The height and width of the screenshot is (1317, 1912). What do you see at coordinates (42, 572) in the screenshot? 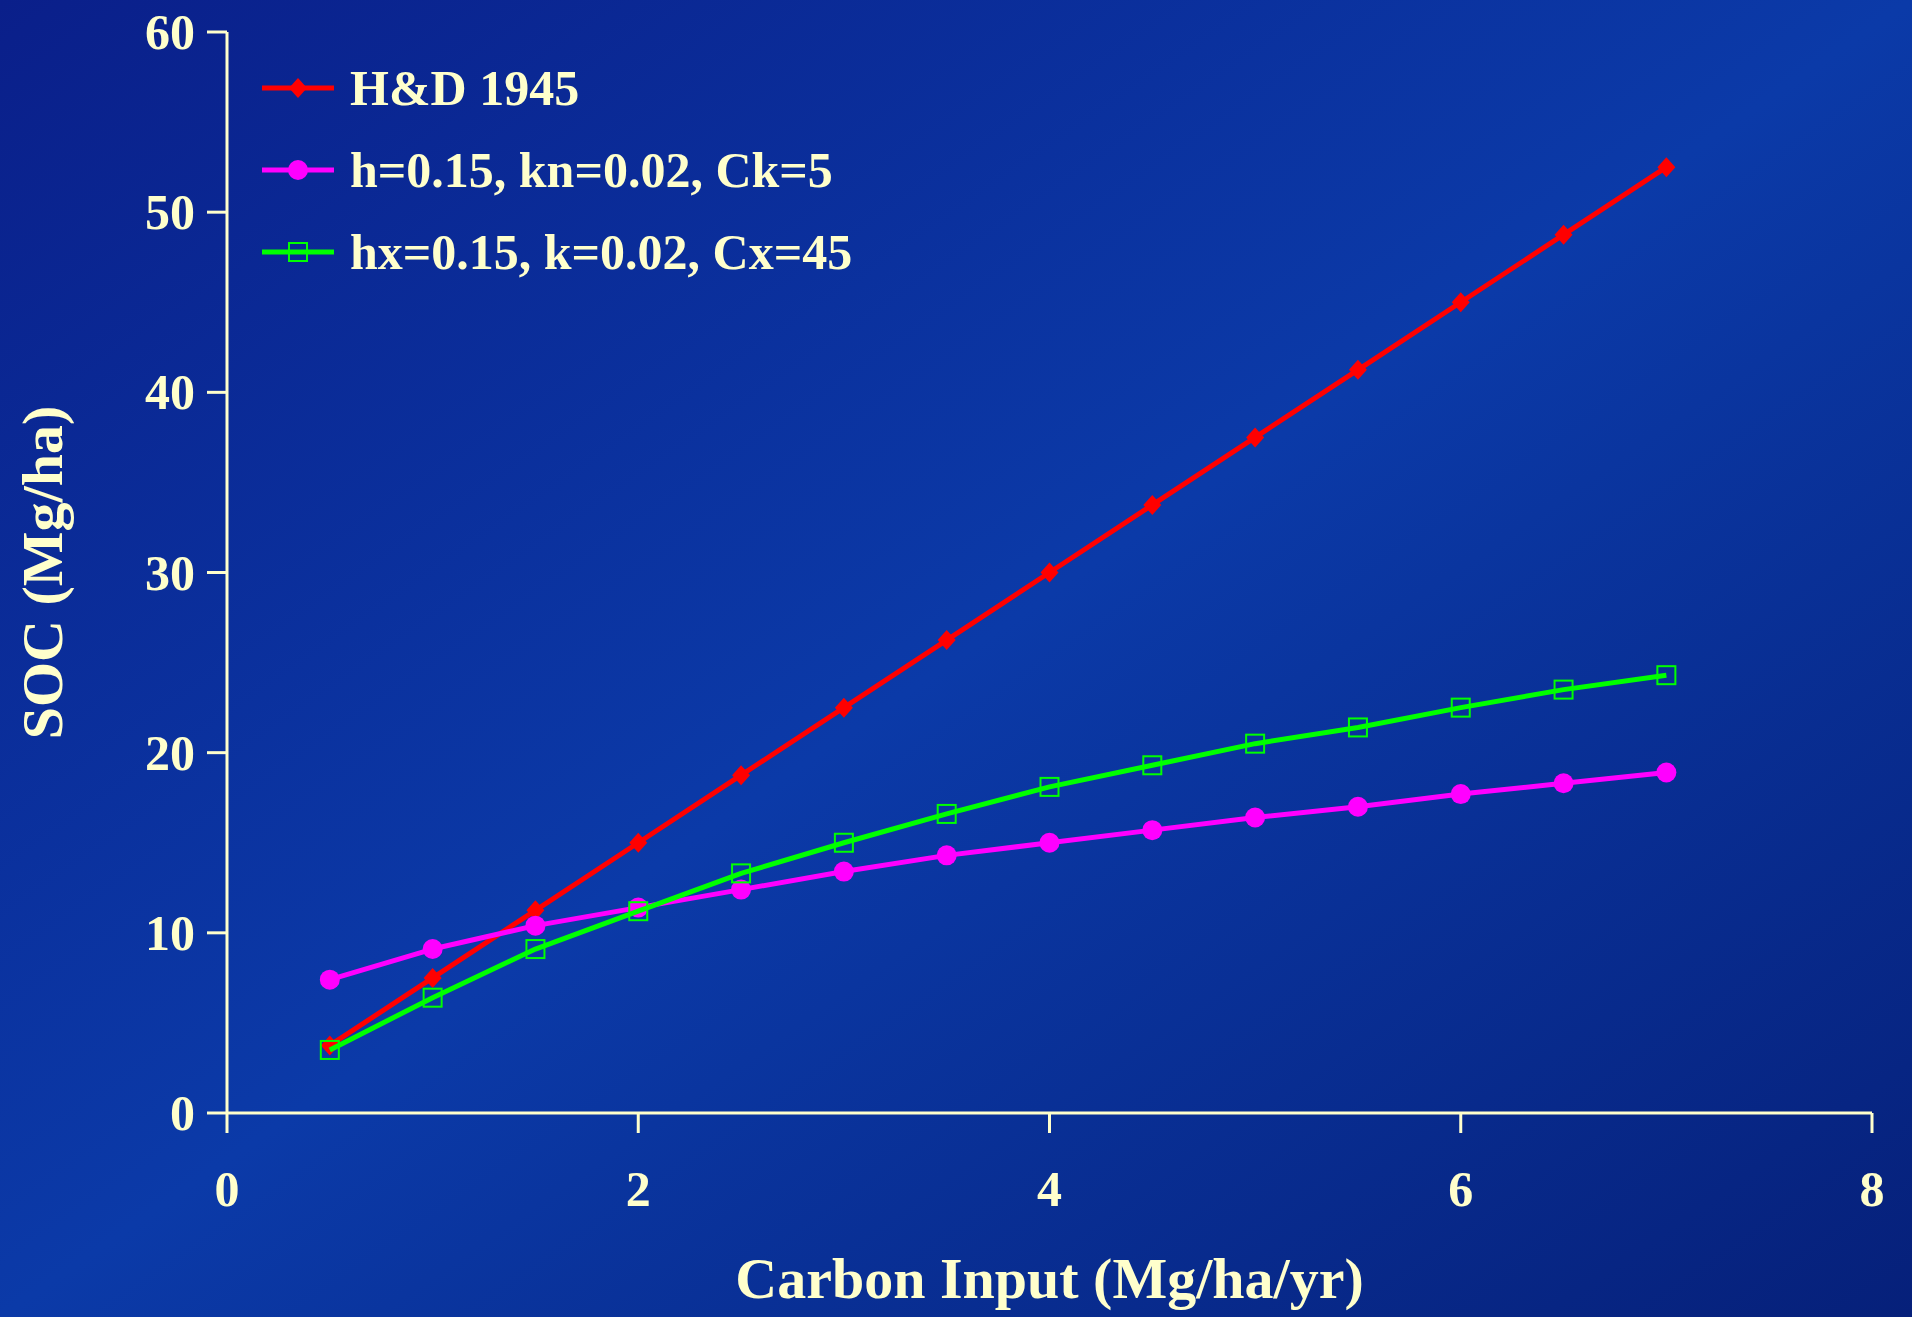
I see `y-axis-title: SOC (Mg/ha)` at bounding box center [42, 572].